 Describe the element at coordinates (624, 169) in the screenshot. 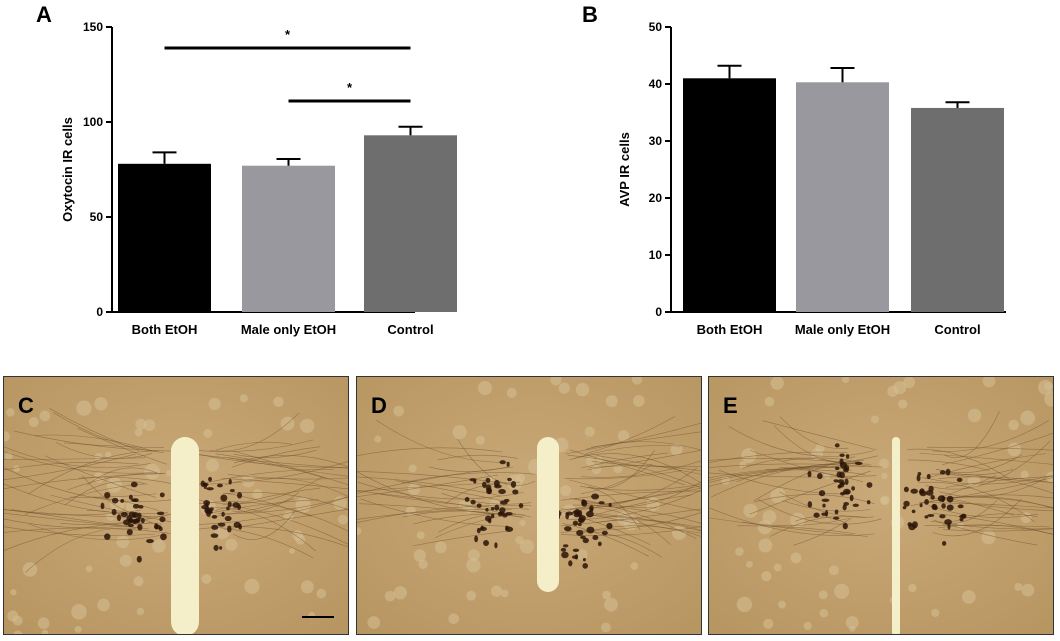

I see `y-axis-title: AVP IR cells` at that location.